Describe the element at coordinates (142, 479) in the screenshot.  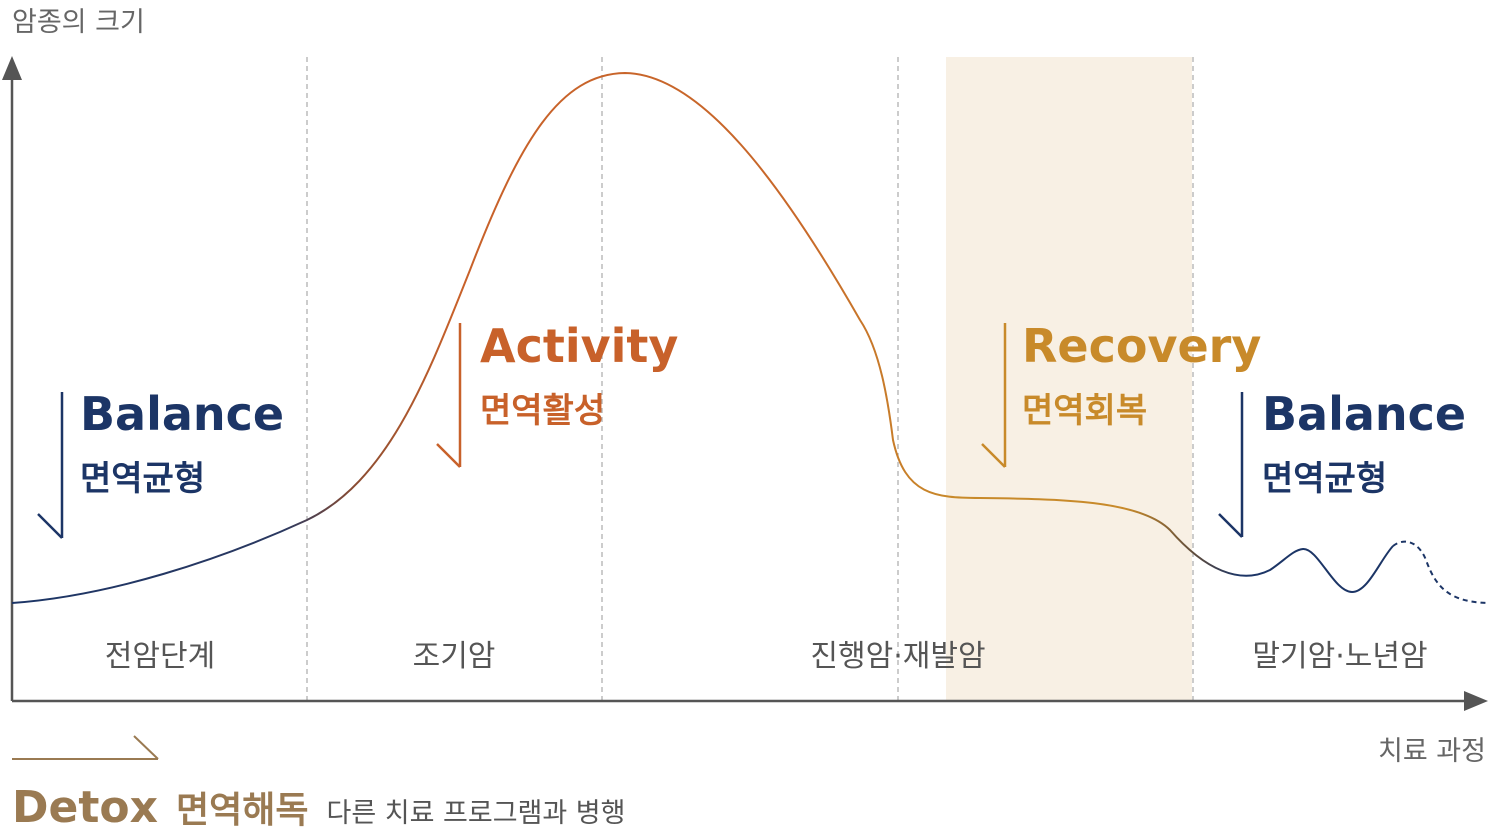
I see `balance-left-subtitle: 면역균형` at that location.